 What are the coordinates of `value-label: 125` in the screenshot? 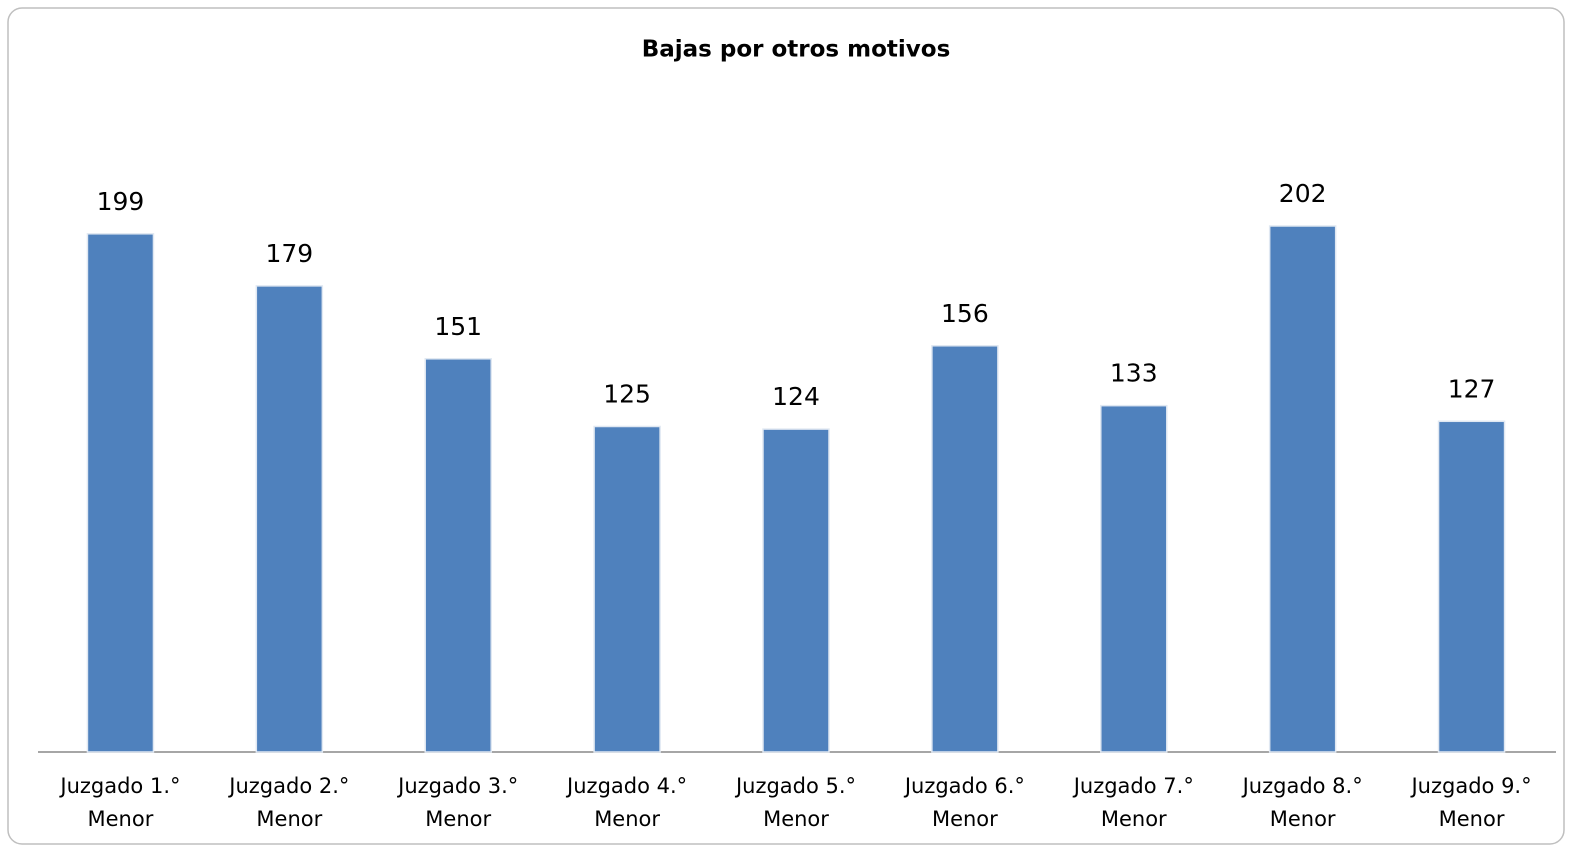 It's located at (627, 394).